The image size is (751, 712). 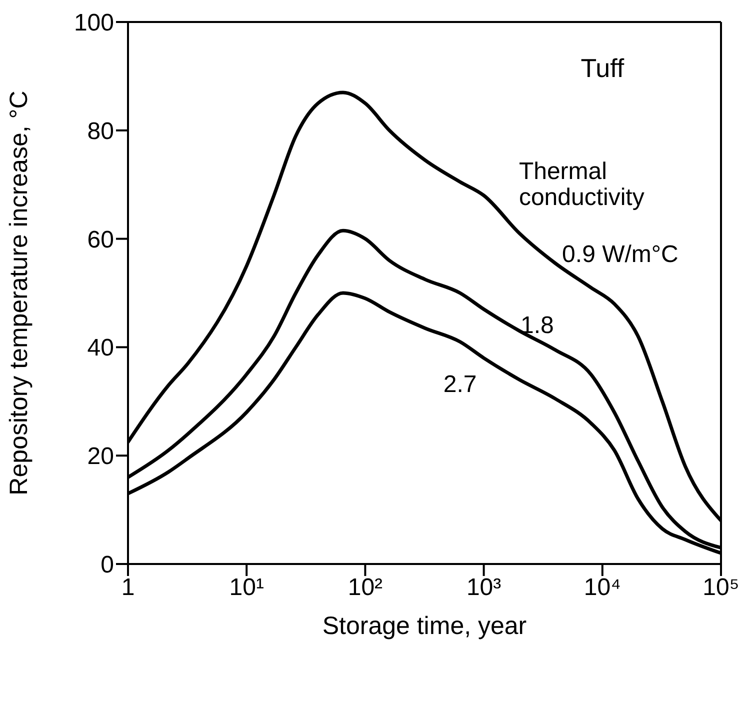 What do you see at coordinates (602, 68) in the screenshot?
I see `annotation: Tuff` at bounding box center [602, 68].